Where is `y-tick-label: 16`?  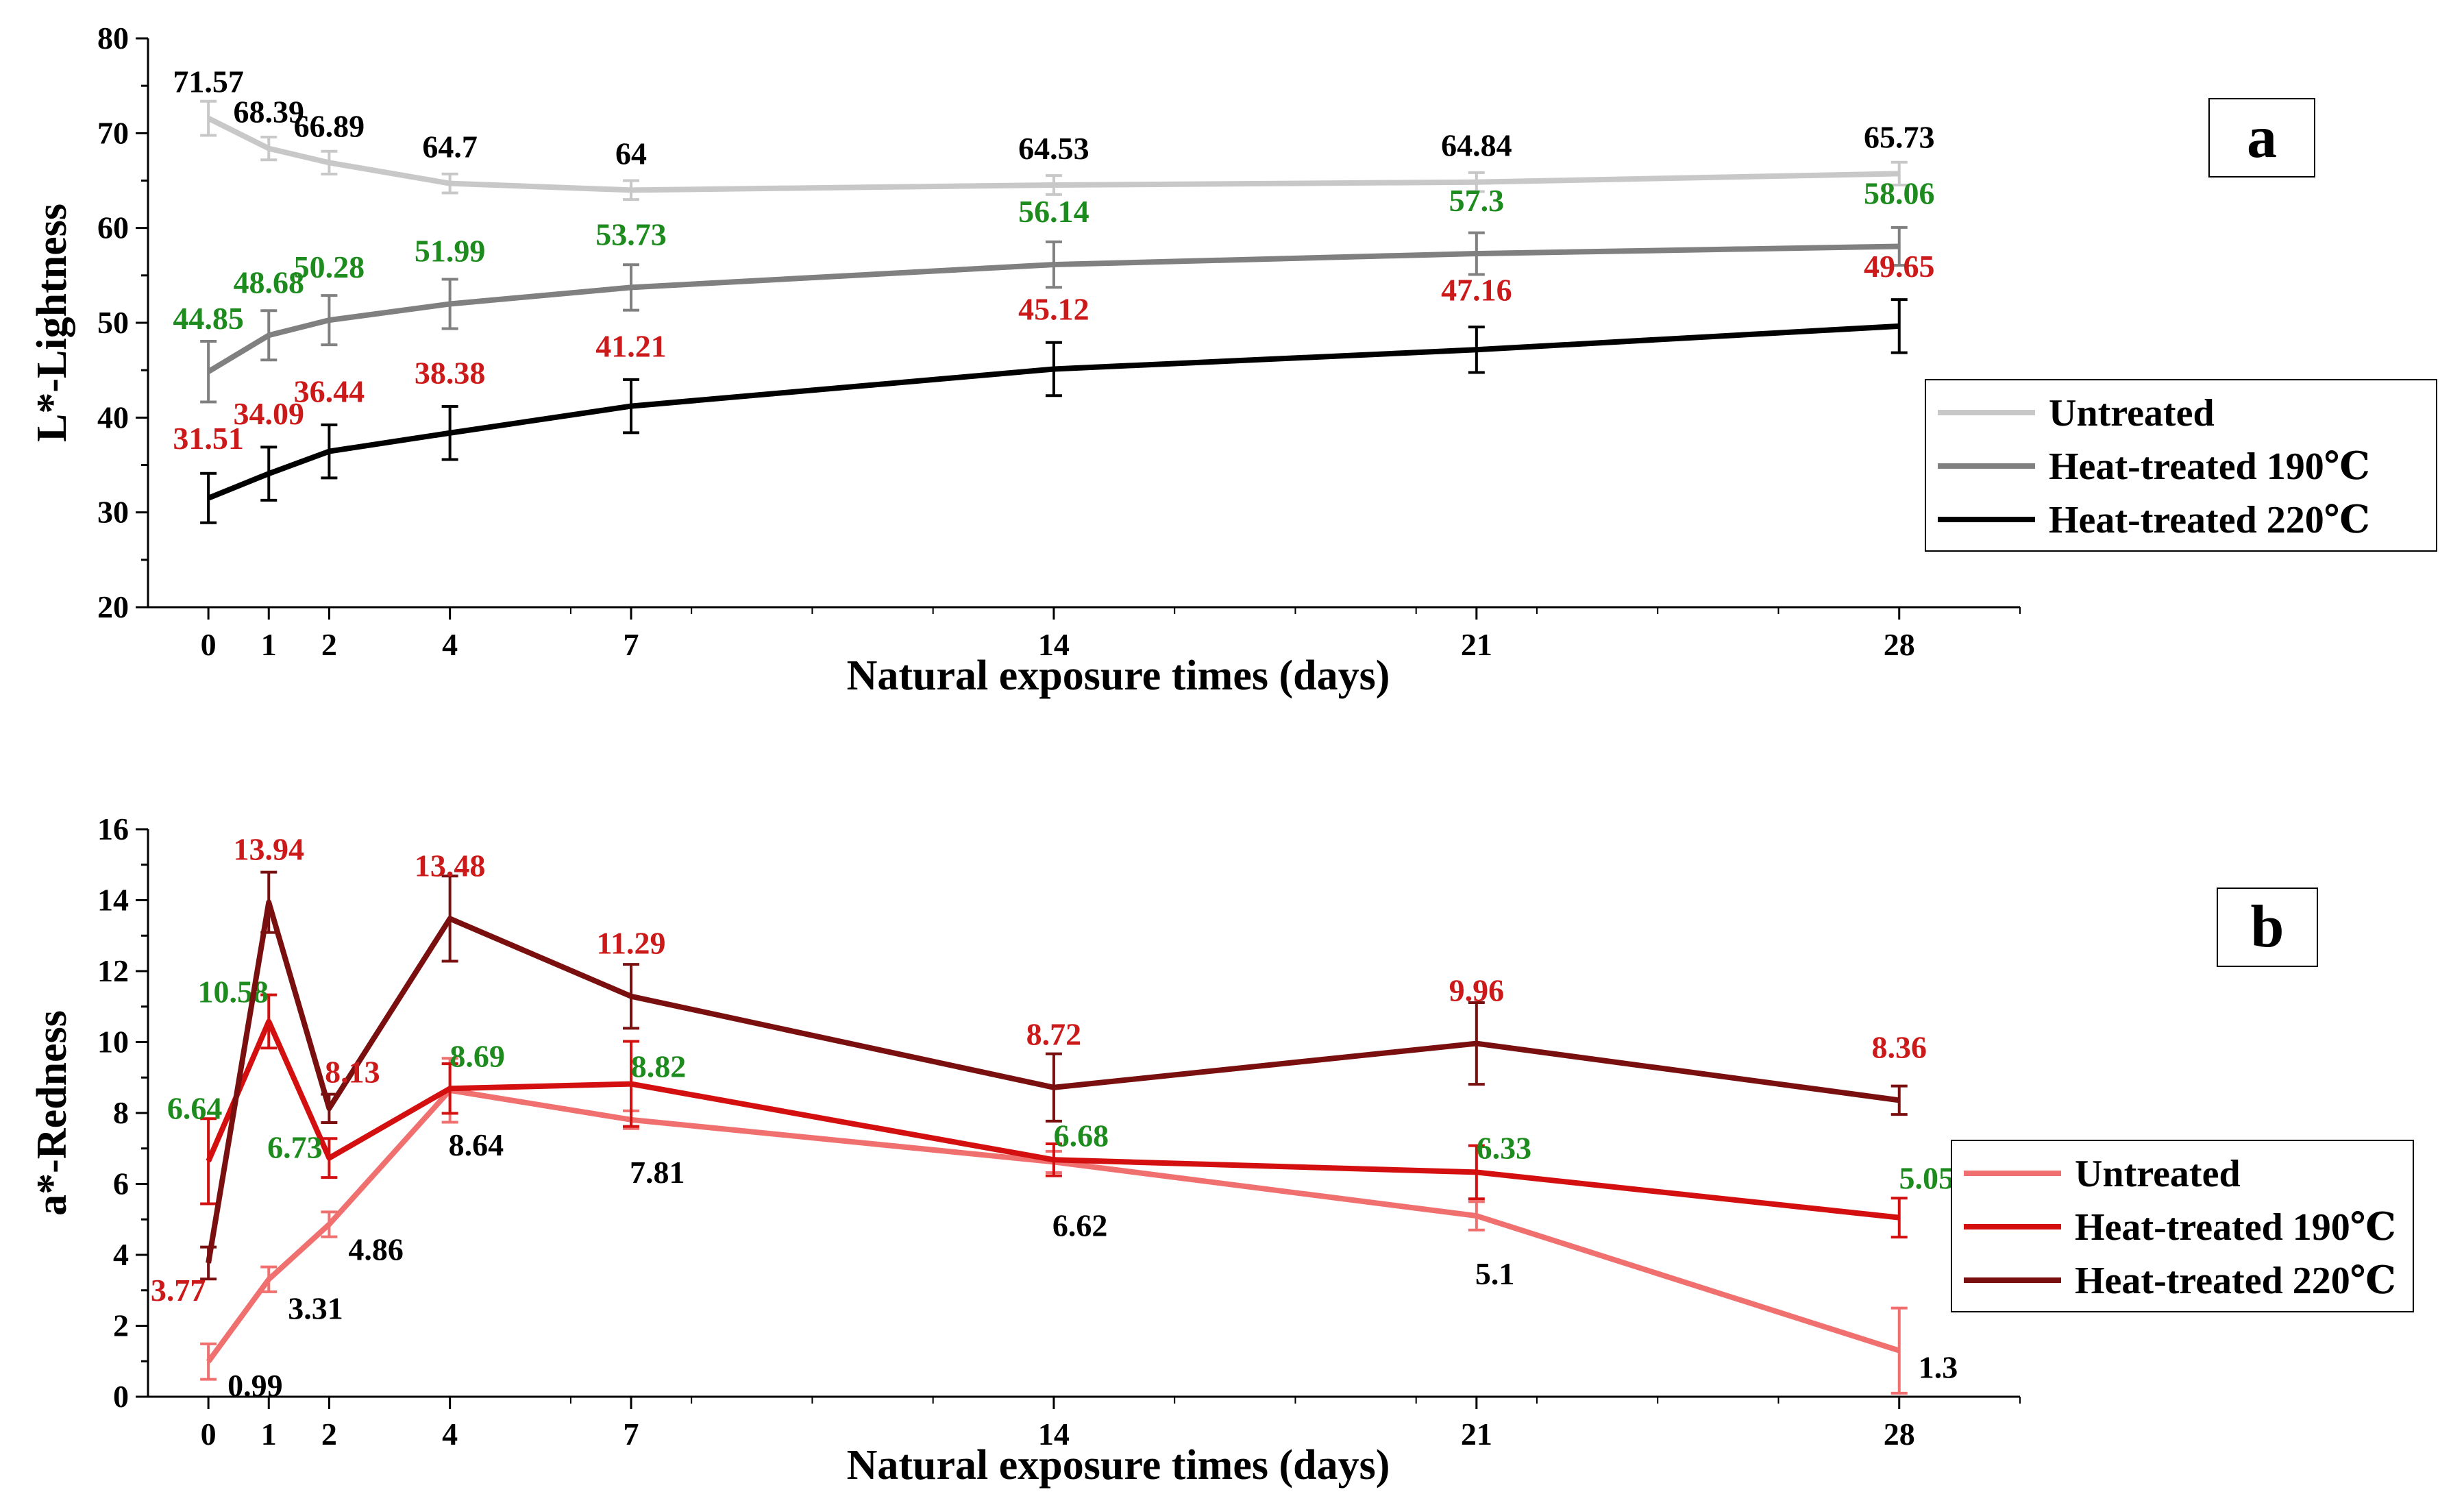
y-tick-label: 16 is located at coordinates (113, 829).